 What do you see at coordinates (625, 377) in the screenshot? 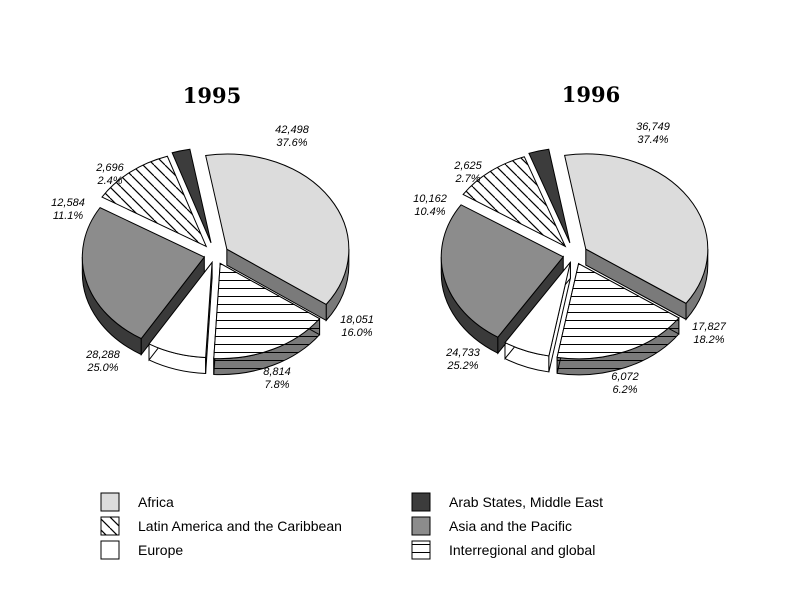
I see `slice-value-label: 6,072` at bounding box center [625, 377].